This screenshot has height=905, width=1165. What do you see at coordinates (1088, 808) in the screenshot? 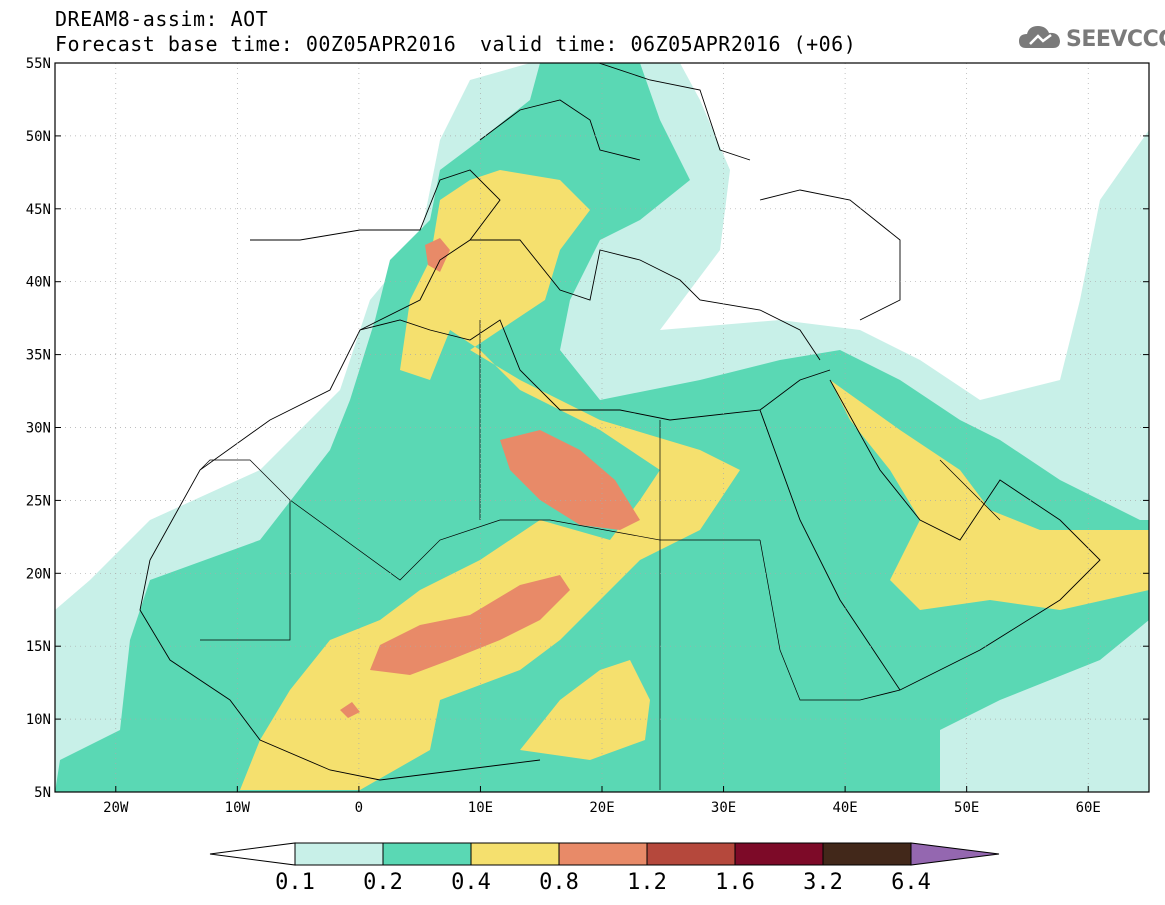
I see `lon-label: 60E` at bounding box center [1088, 808].